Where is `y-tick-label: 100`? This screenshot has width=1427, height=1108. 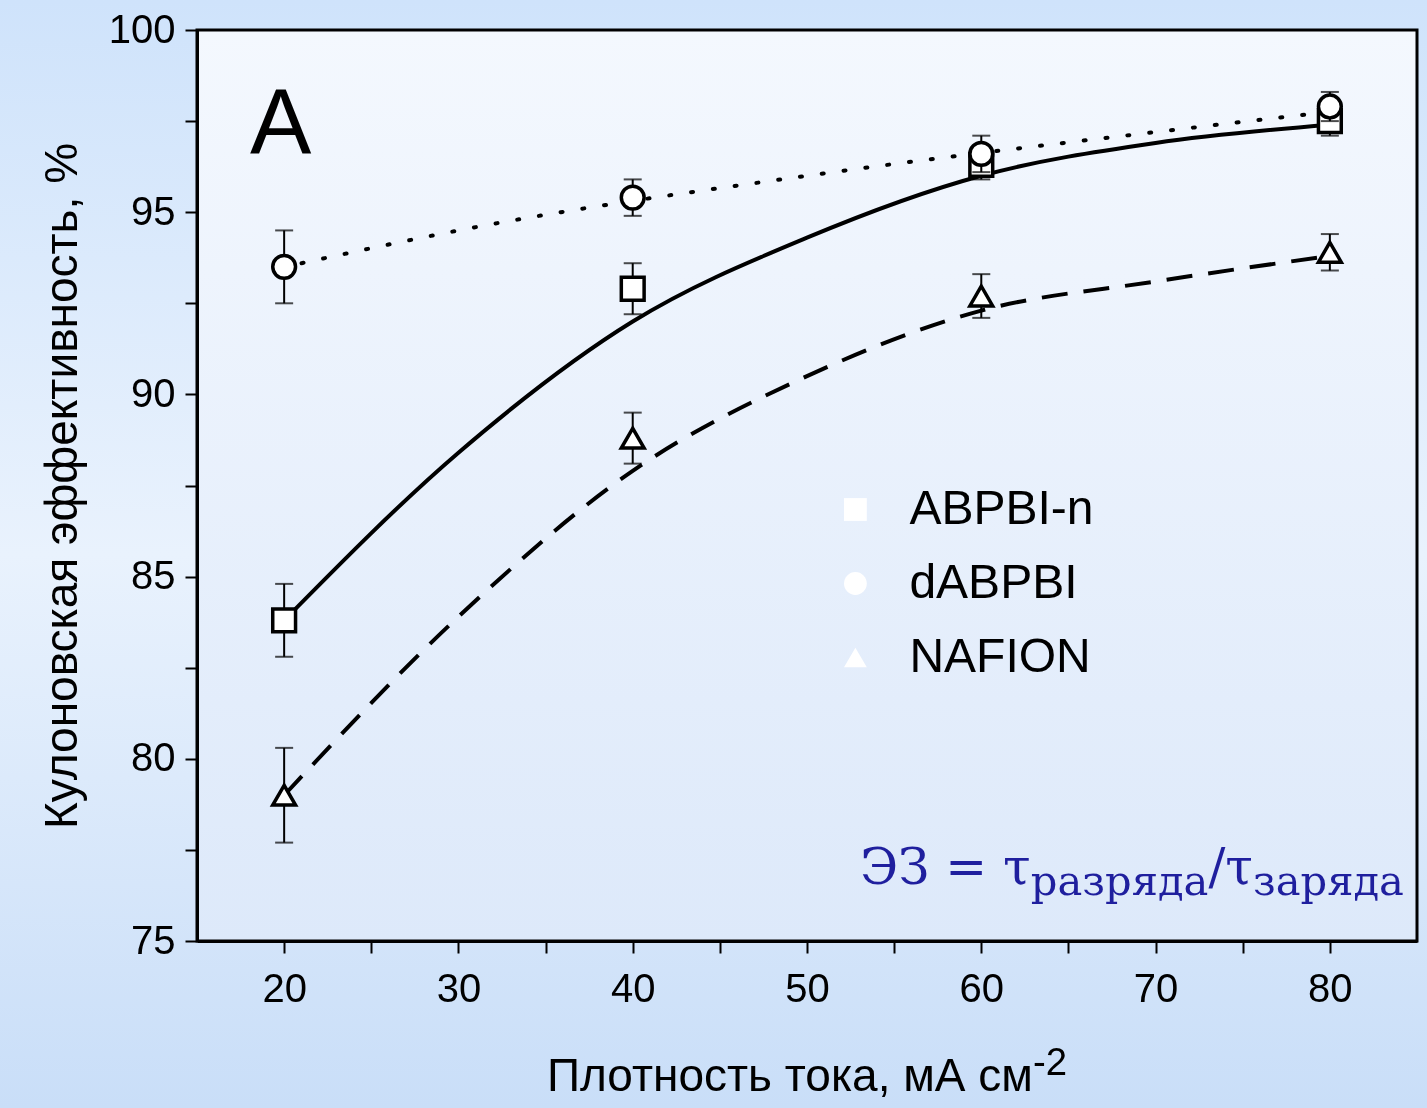 y-tick-label: 100 is located at coordinates (142, 28).